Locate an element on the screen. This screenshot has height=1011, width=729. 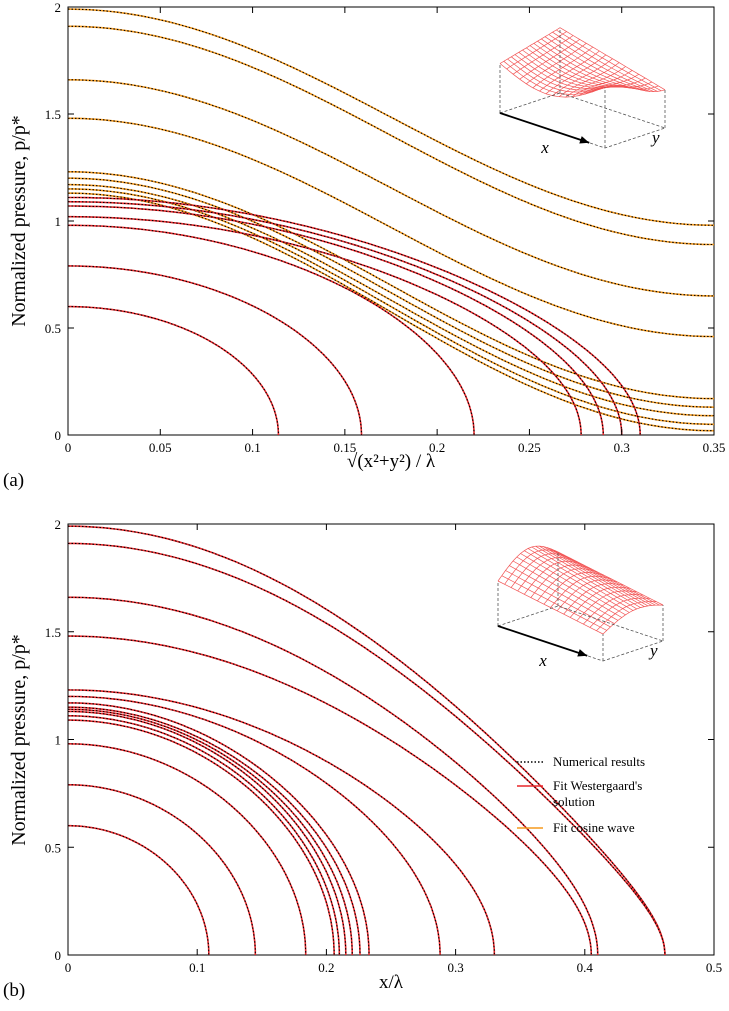
panel-label-b: (b) is located at coordinates (14, 990).